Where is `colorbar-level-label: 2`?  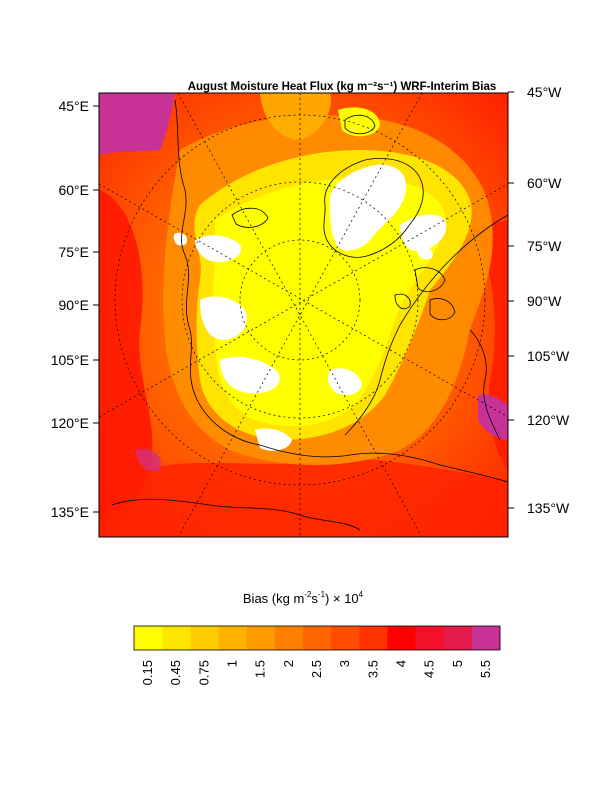 colorbar-level-label: 2 is located at coordinates (288, 663).